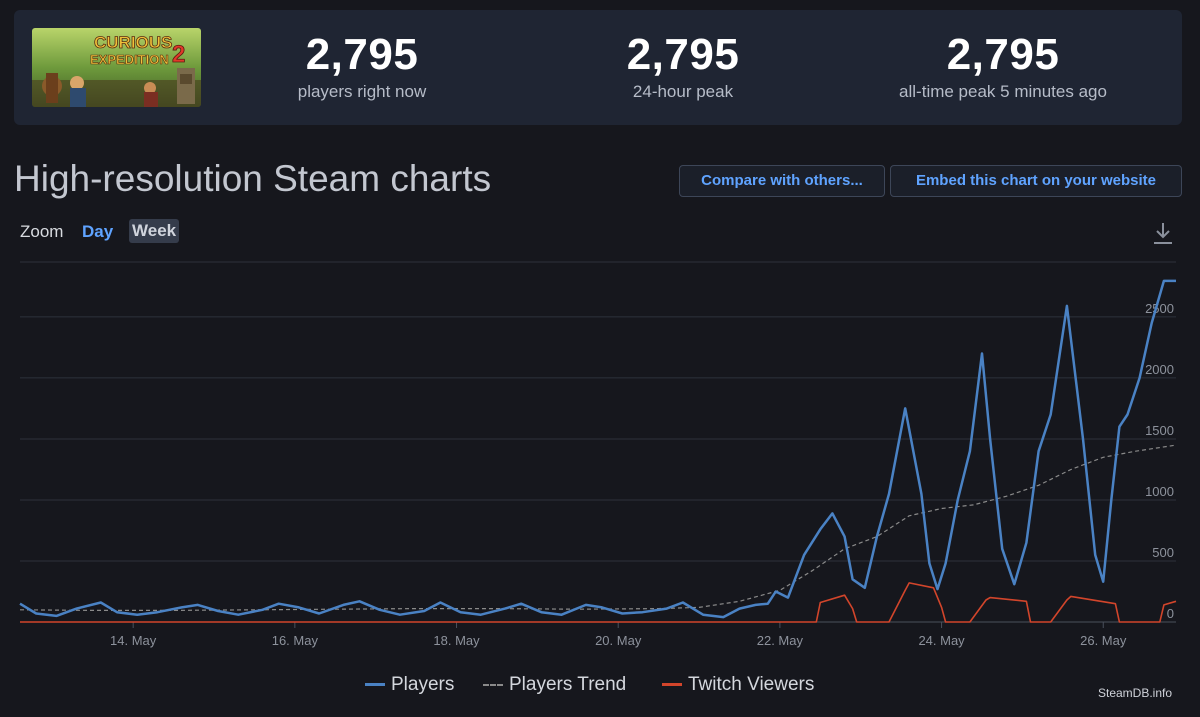 Image resolution: width=1200 pixels, height=717 pixels. What do you see at coordinates (672, 685) in the screenshot?
I see `legend-twitch-swatch` at bounding box center [672, 685].